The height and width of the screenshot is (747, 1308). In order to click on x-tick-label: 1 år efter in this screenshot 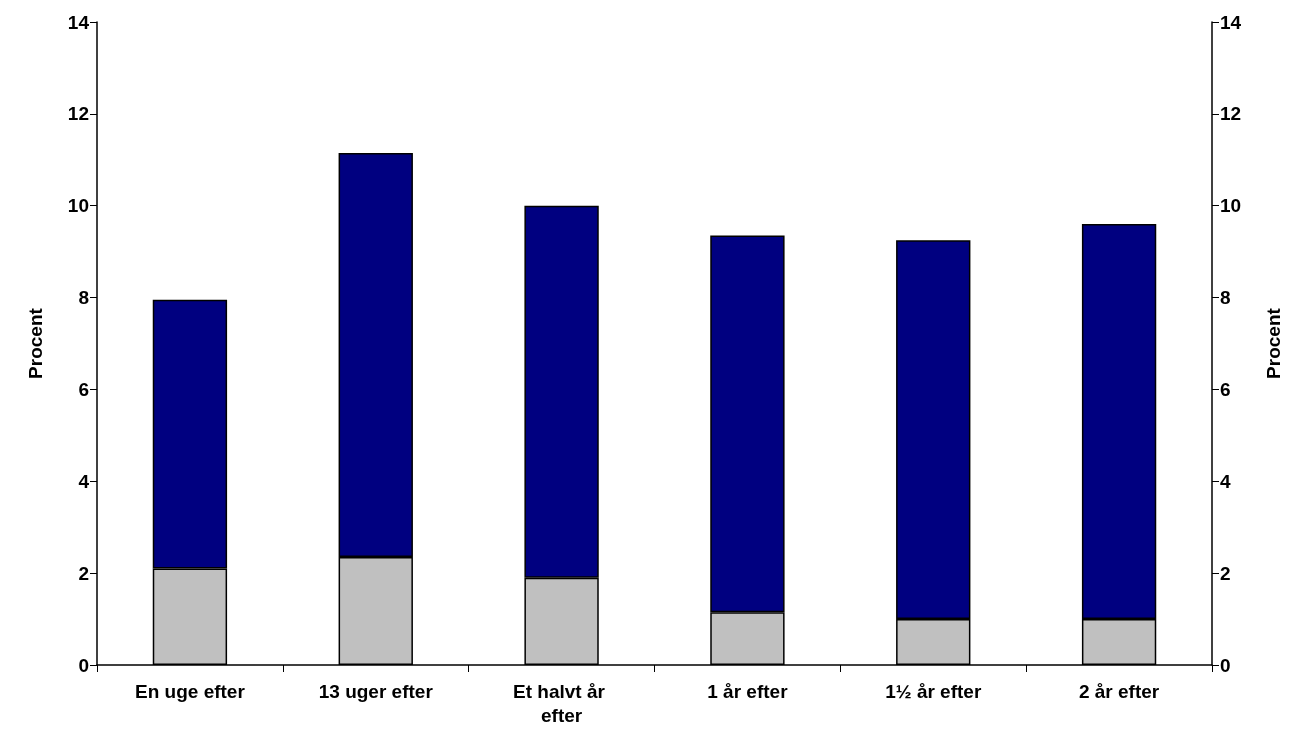, I will do `click(748, 691)`.